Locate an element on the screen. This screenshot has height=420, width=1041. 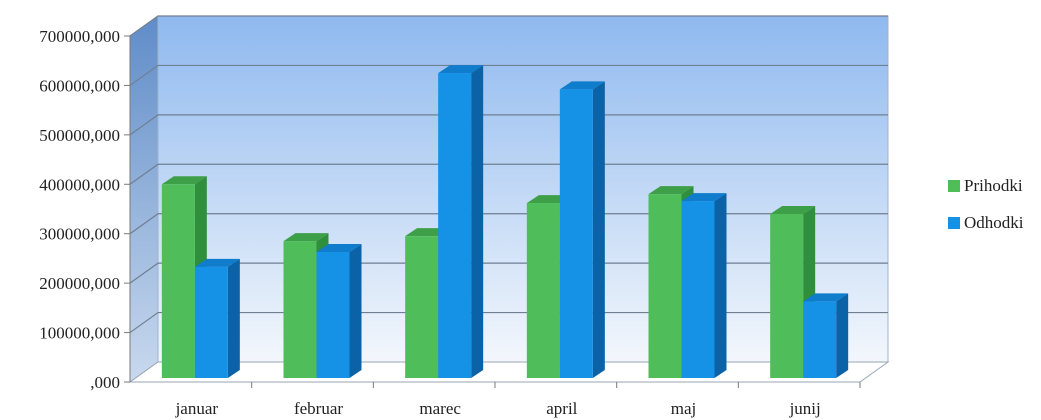
bar-odhodki-februar is located at coordinates (339, 311).